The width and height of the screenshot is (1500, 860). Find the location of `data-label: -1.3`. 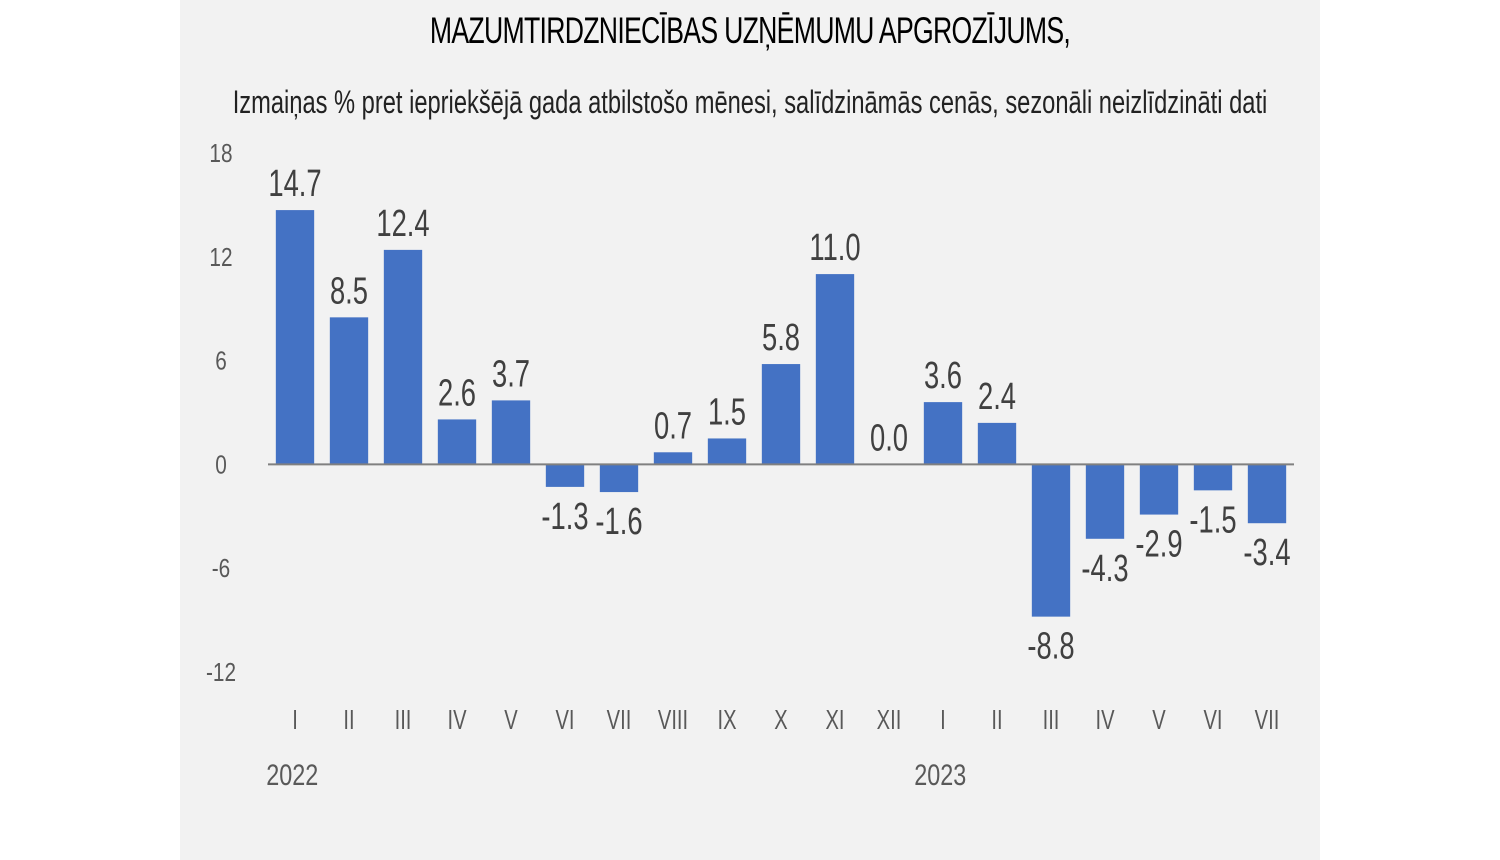

data-label: -1.3 is located at coordinates (564, 517).